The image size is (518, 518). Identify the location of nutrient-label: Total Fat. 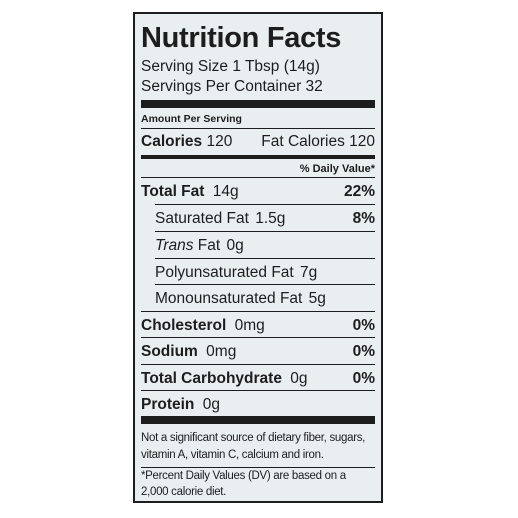
(173, 191).